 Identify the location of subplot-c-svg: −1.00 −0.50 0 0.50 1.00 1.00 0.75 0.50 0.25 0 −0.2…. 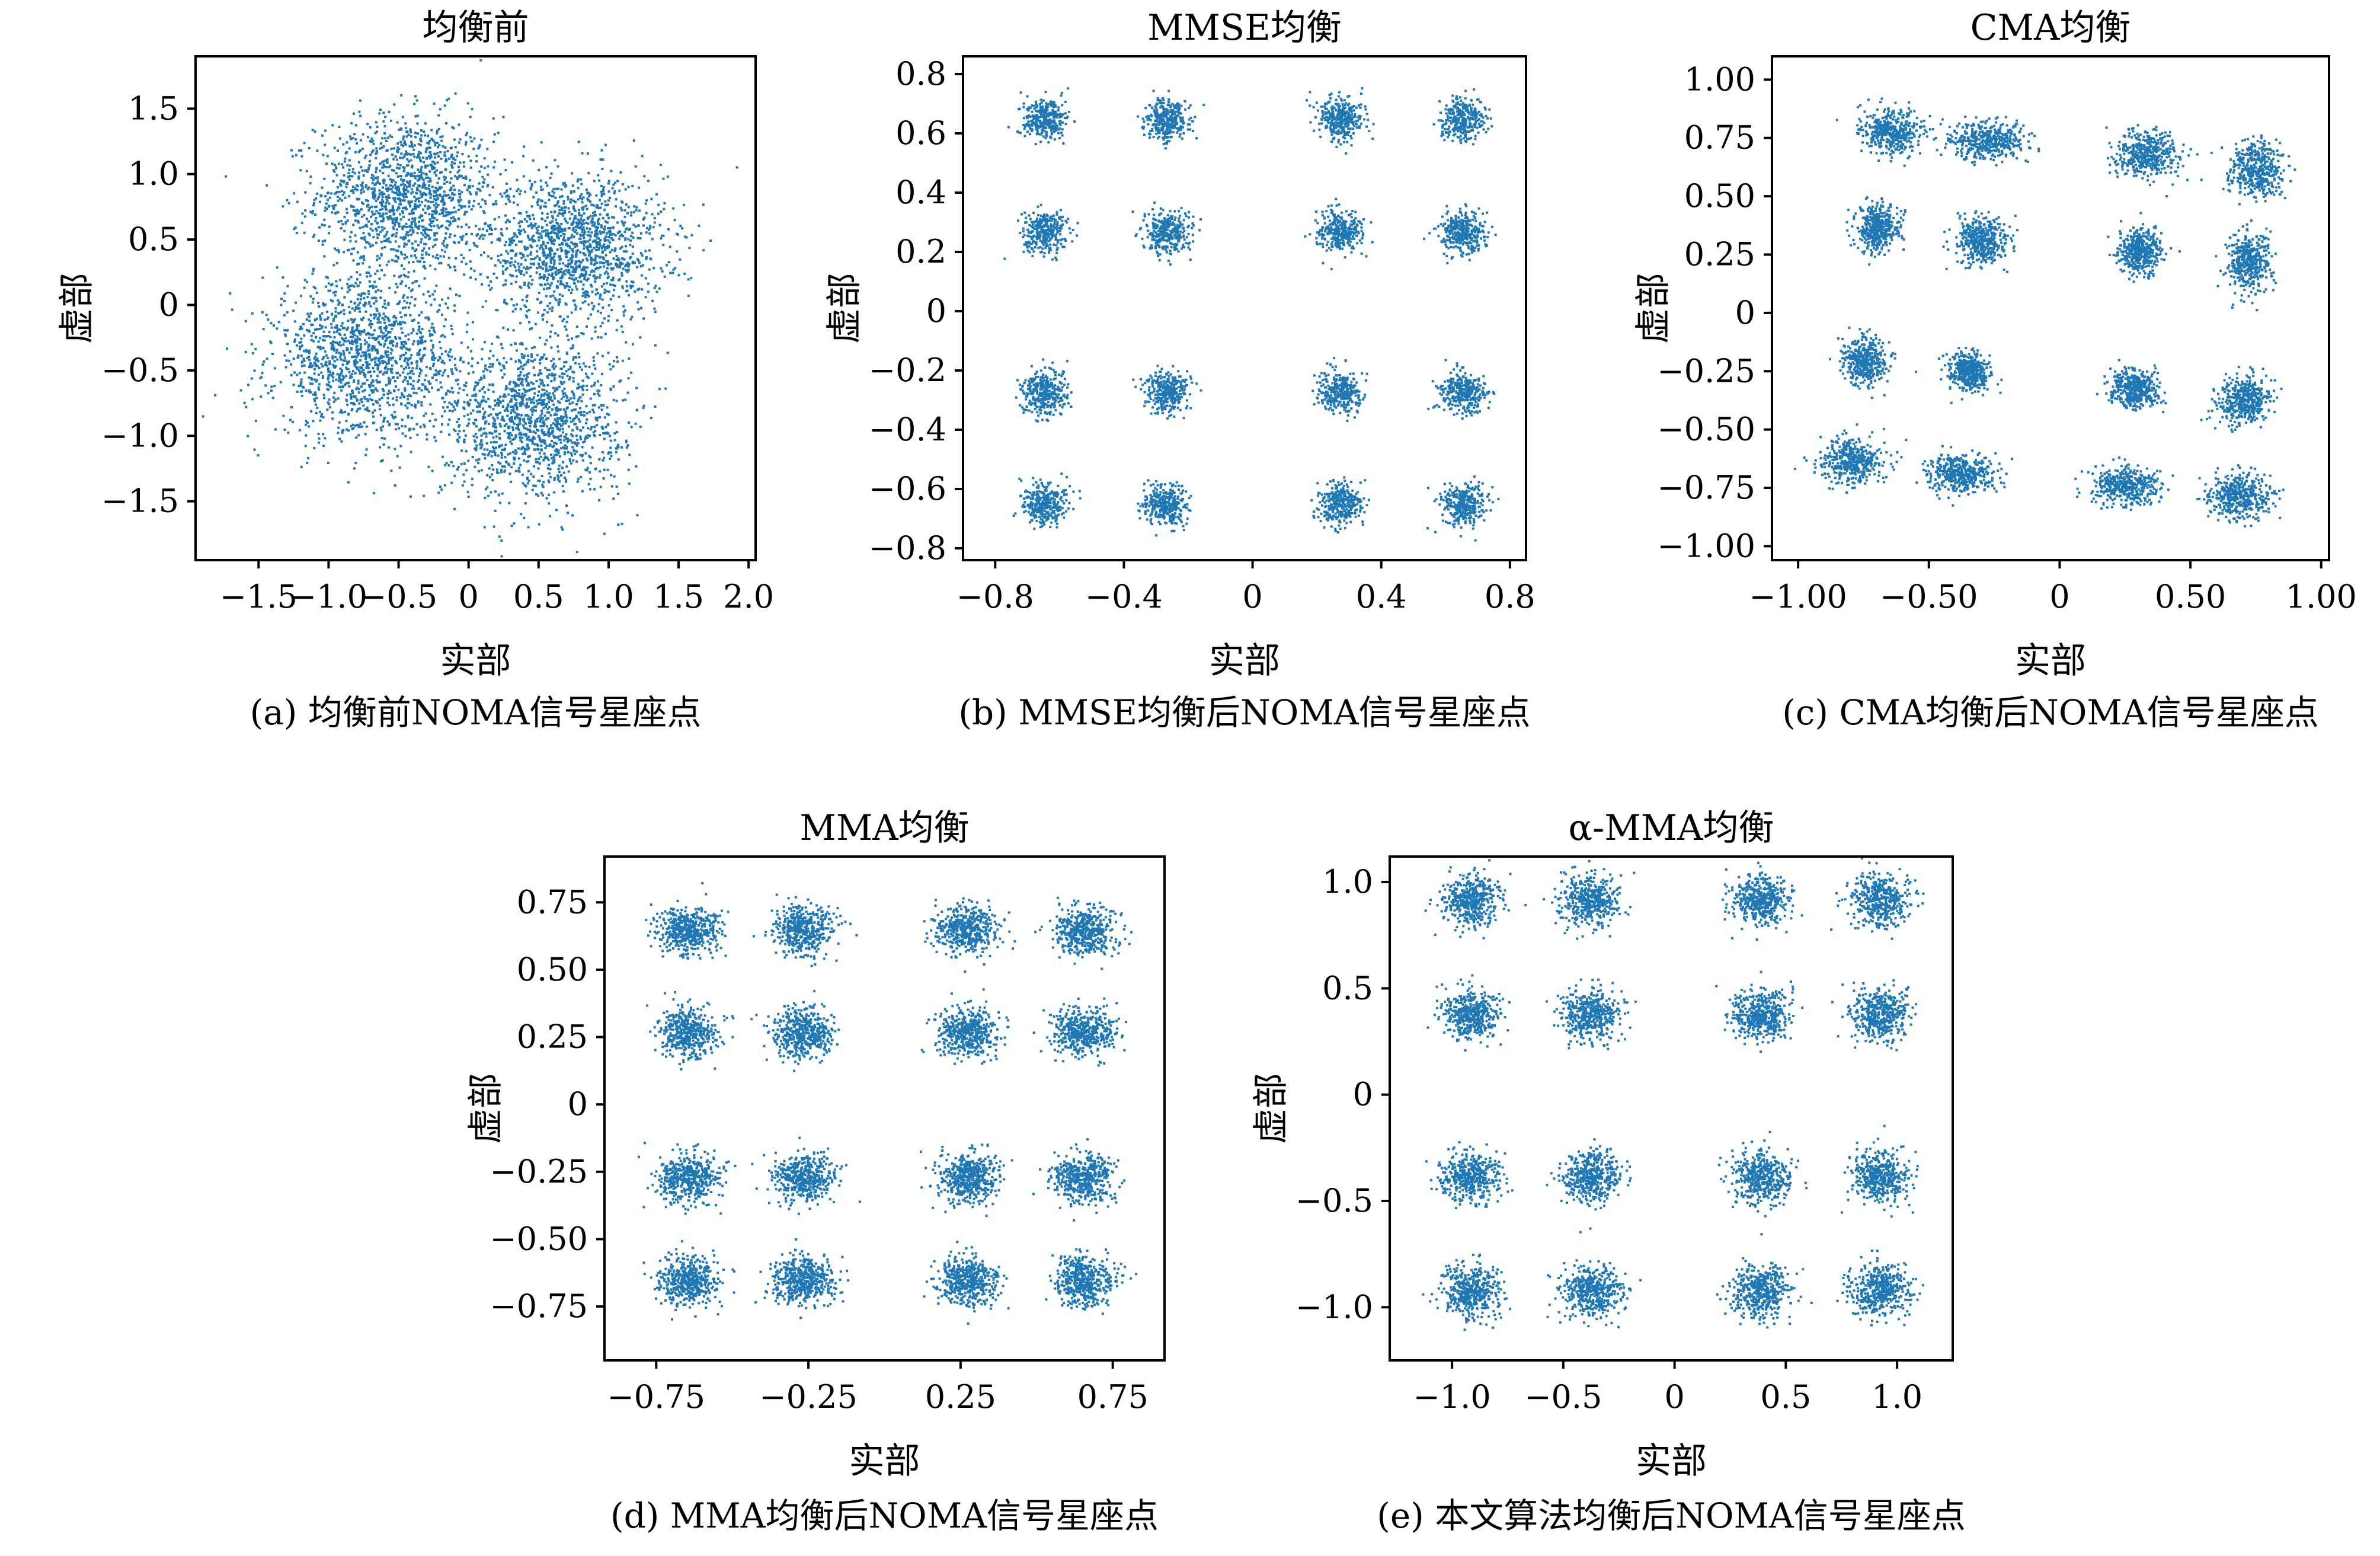
(1995, 344).